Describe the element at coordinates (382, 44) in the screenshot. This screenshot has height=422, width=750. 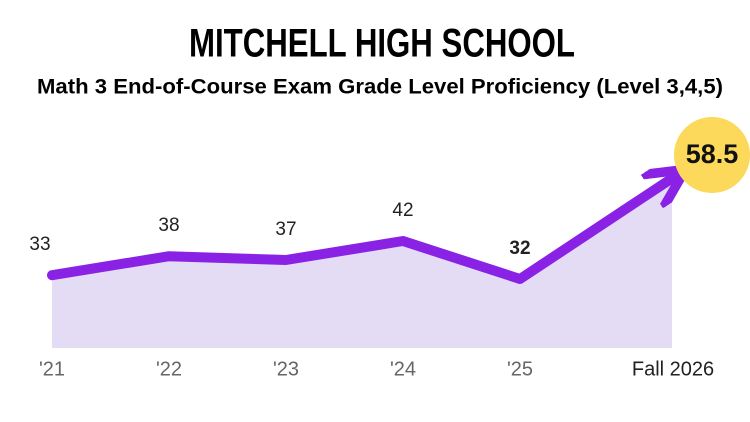
I see `chart-title: MITCHELL HIGH SCHOOL` at that location.